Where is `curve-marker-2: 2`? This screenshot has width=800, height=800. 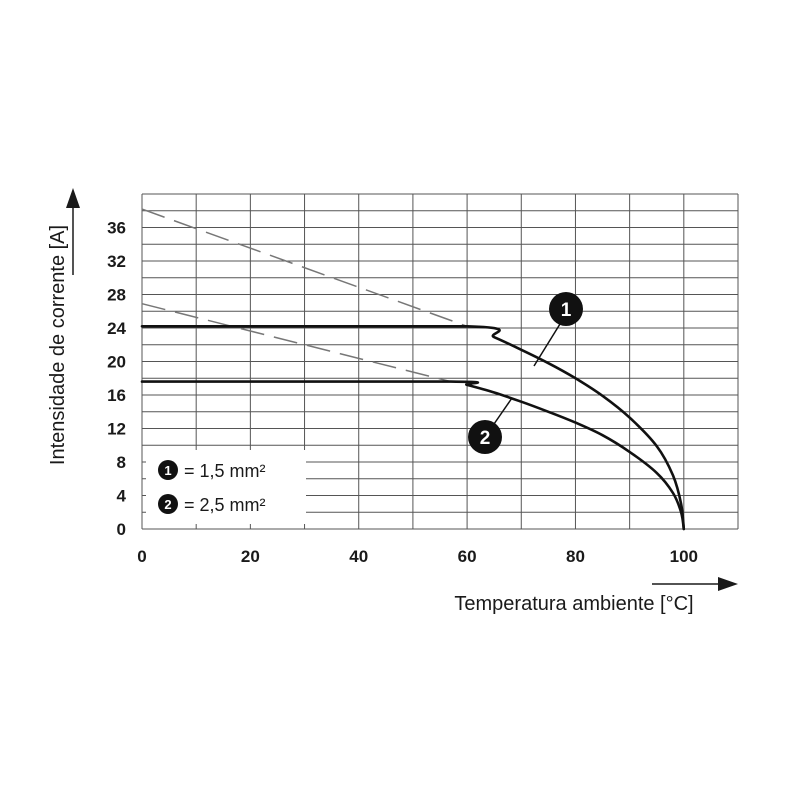
curve-marker-2: 2 is located at coordinates (490, 425).